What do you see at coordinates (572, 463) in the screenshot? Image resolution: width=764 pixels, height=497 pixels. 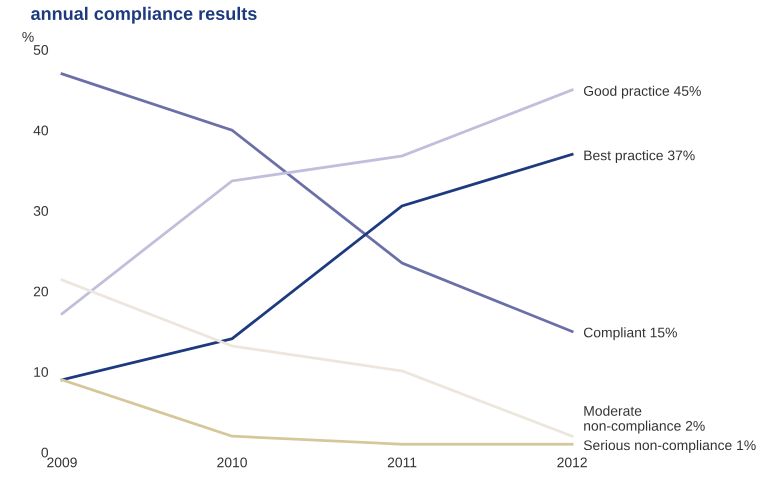 I see `x-tick-label: 2012` at bounding box center [572, 463].